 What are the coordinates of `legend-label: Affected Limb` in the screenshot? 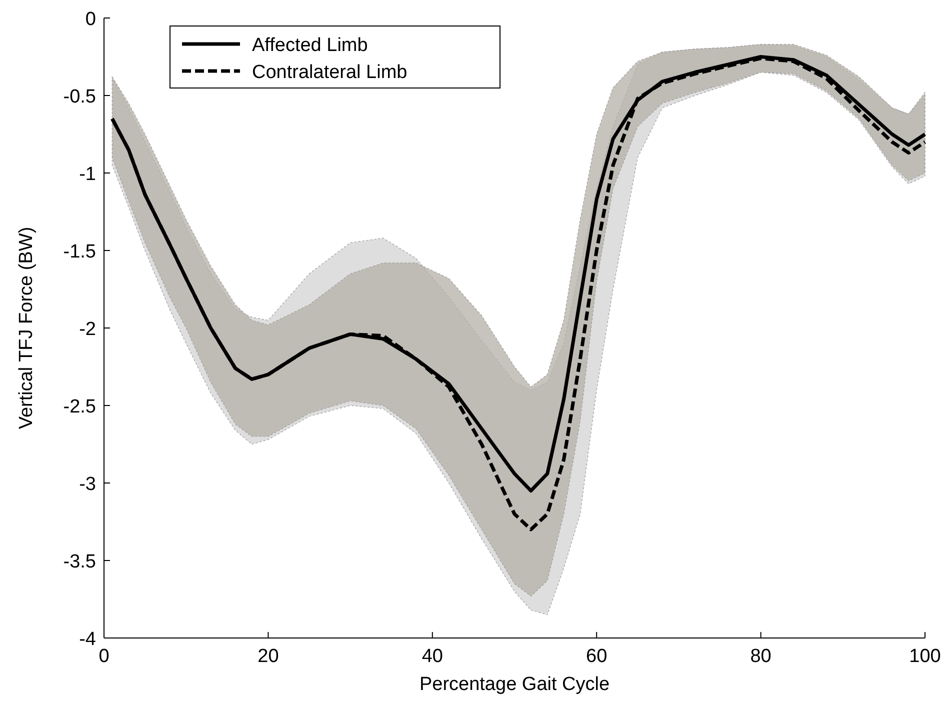 It's located at (310, 45).